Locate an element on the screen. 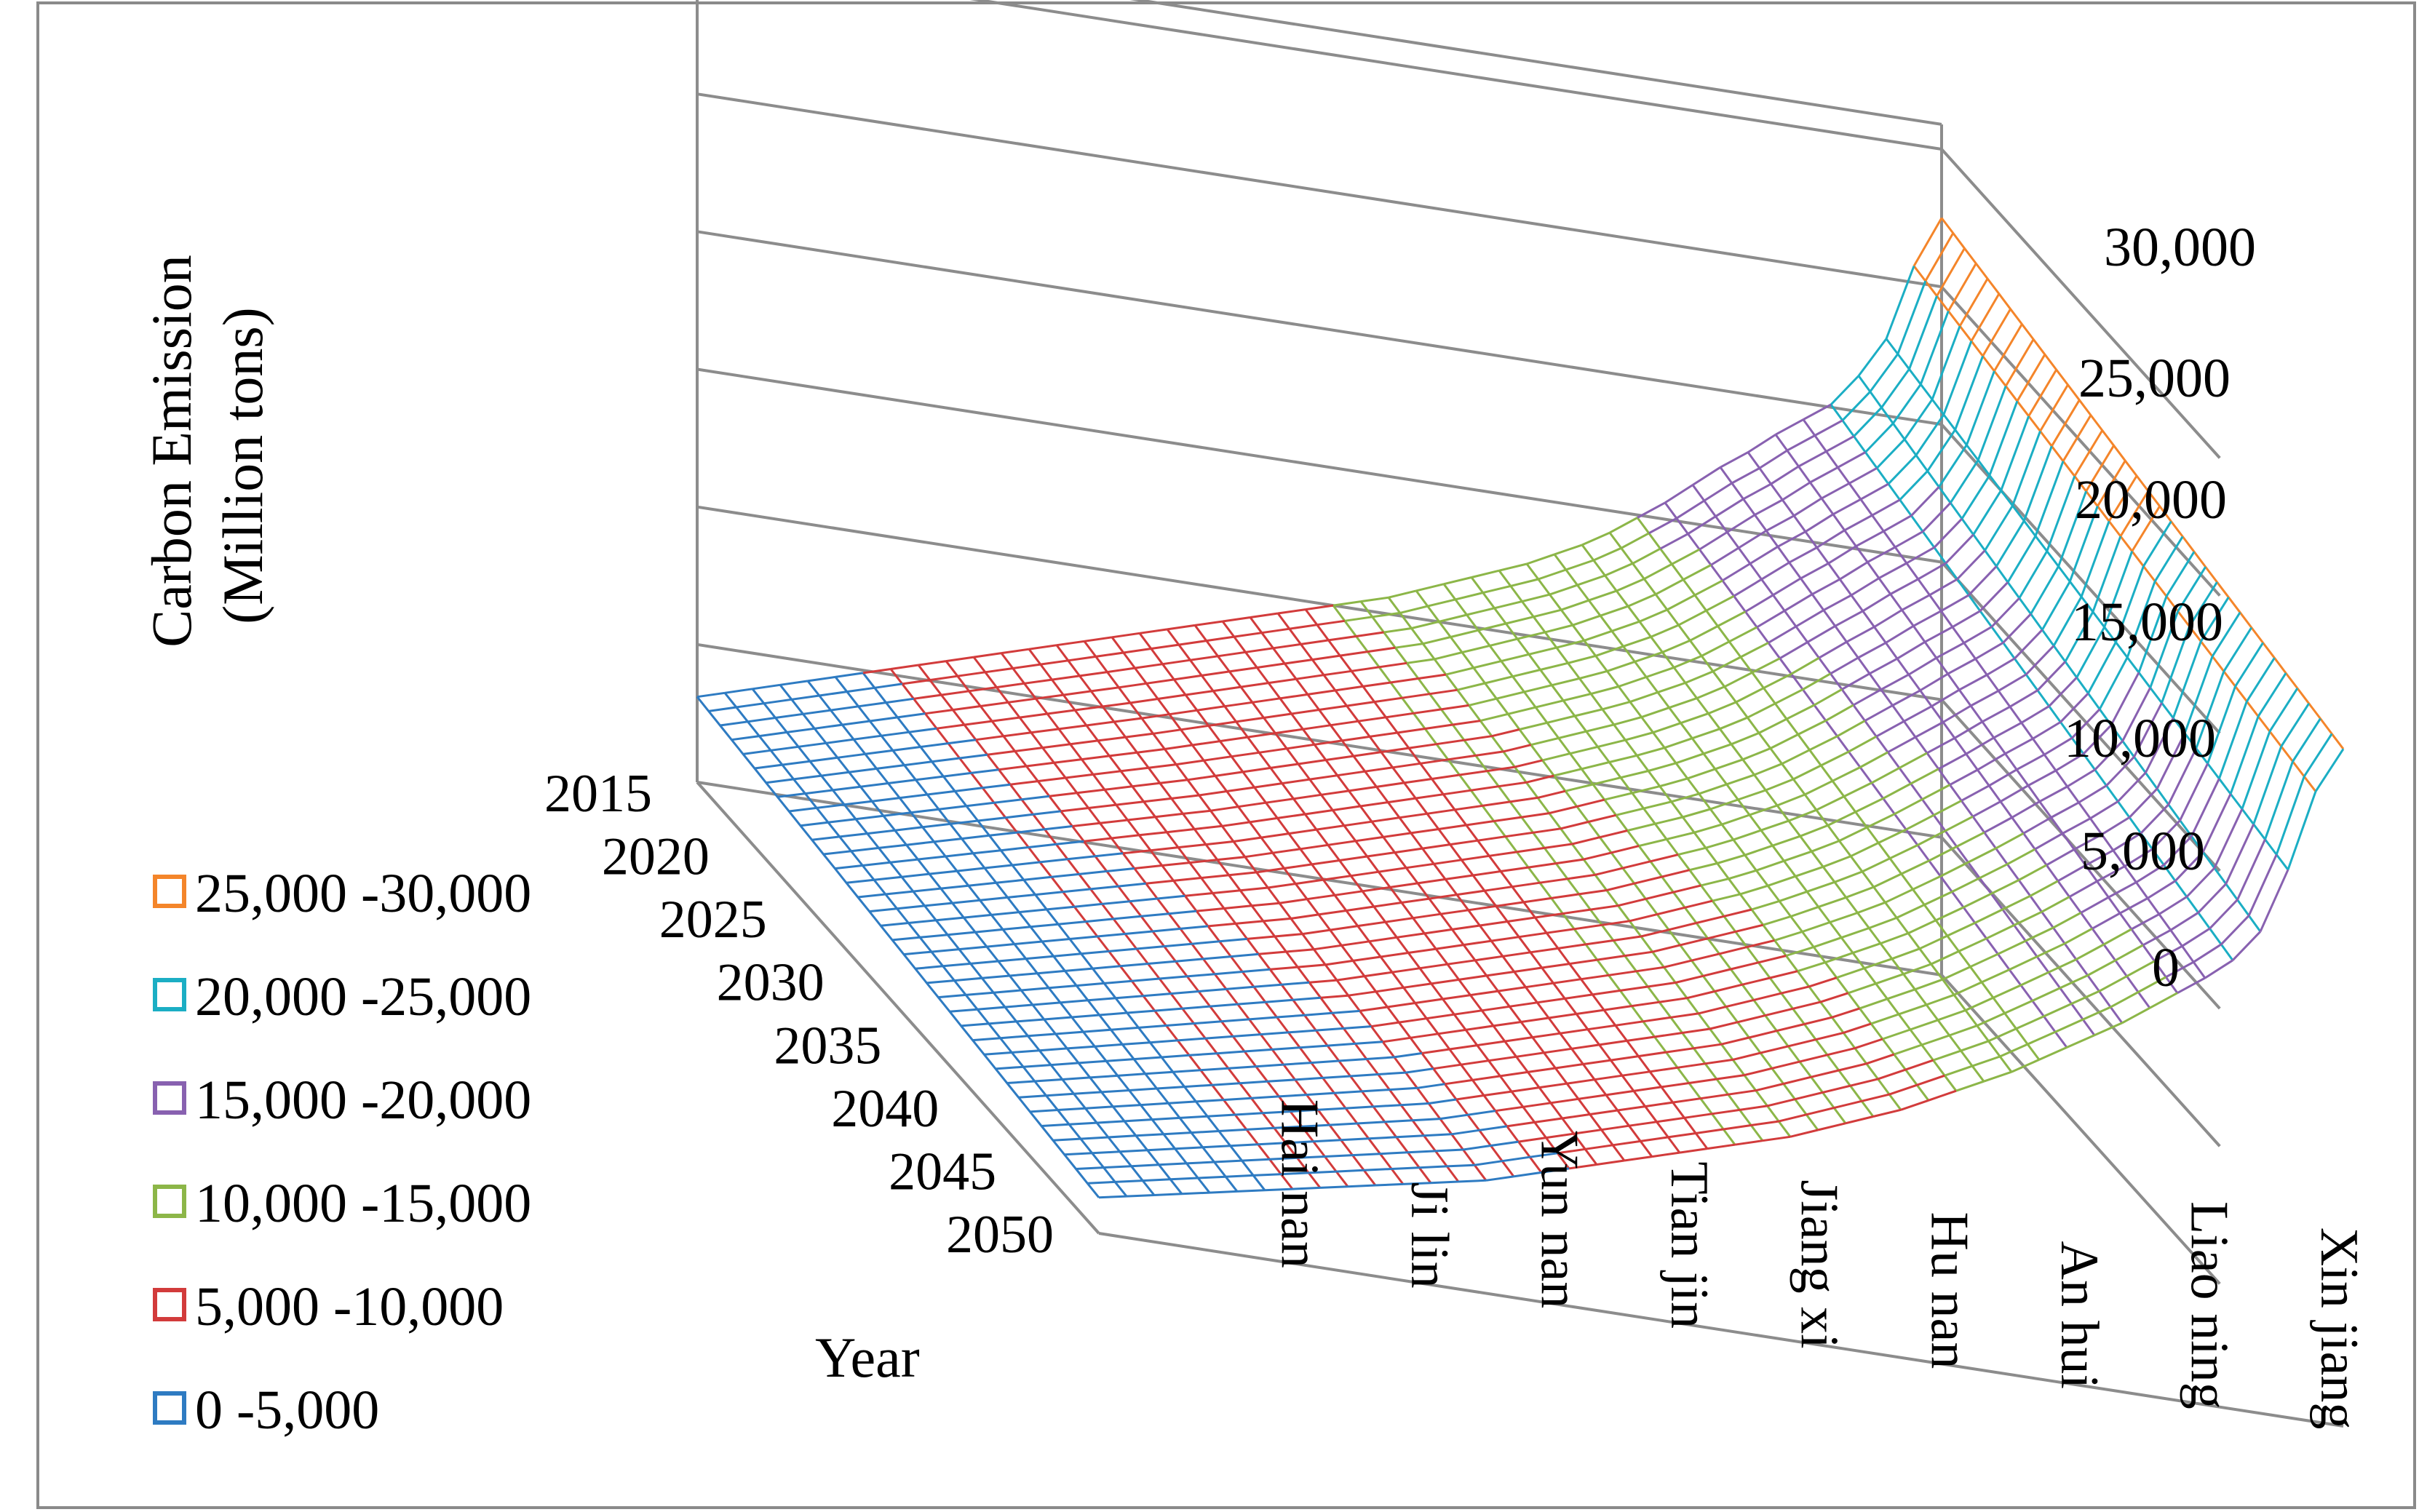 This screenshot has width=2419, height=1512. z-axis-title-line1: Carbon Emission is located at coordinates (171, 451).